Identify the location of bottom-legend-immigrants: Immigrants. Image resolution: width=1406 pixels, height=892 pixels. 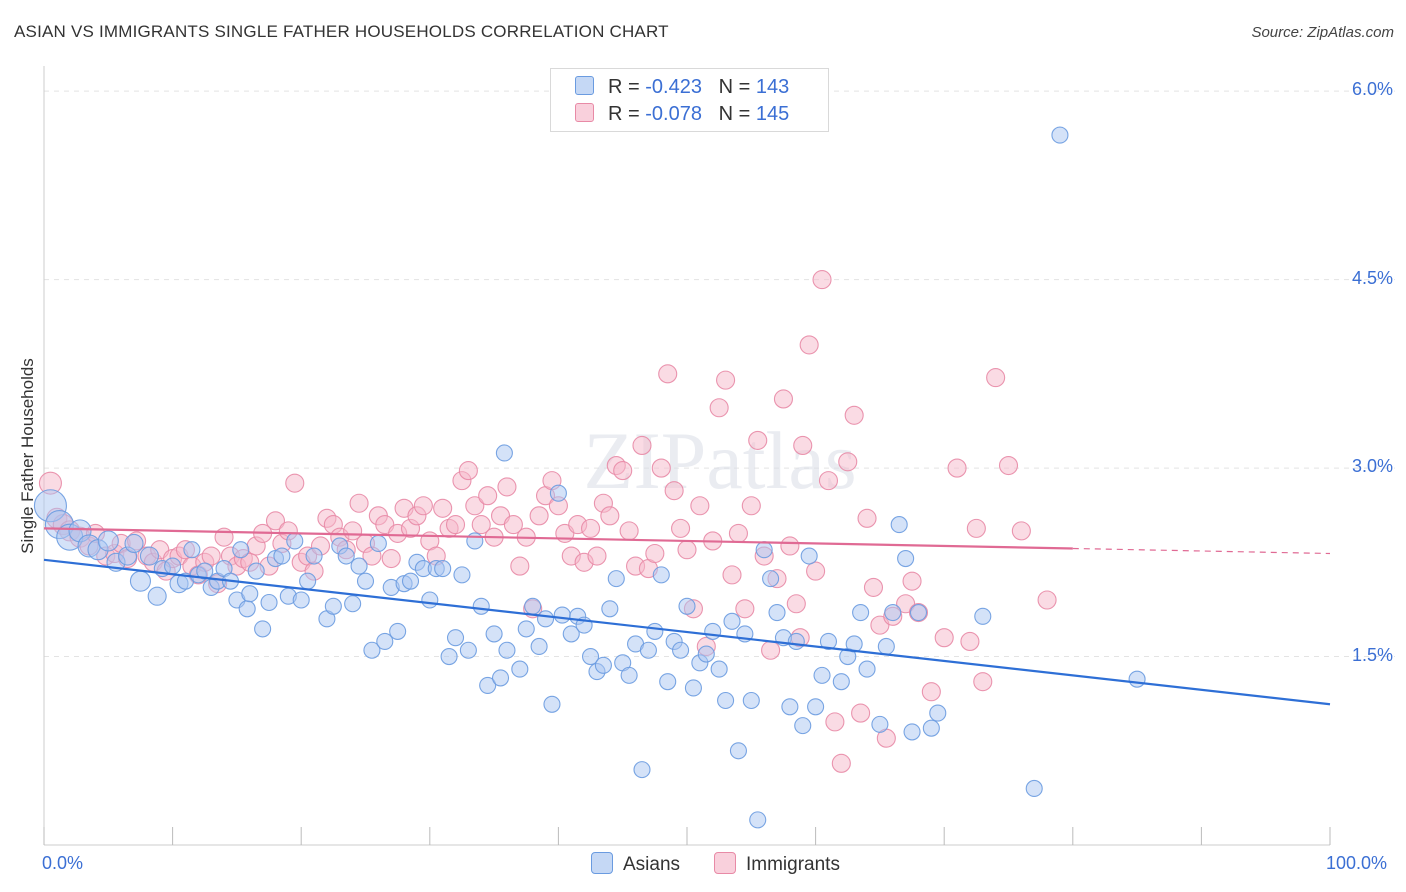
(777, 864).